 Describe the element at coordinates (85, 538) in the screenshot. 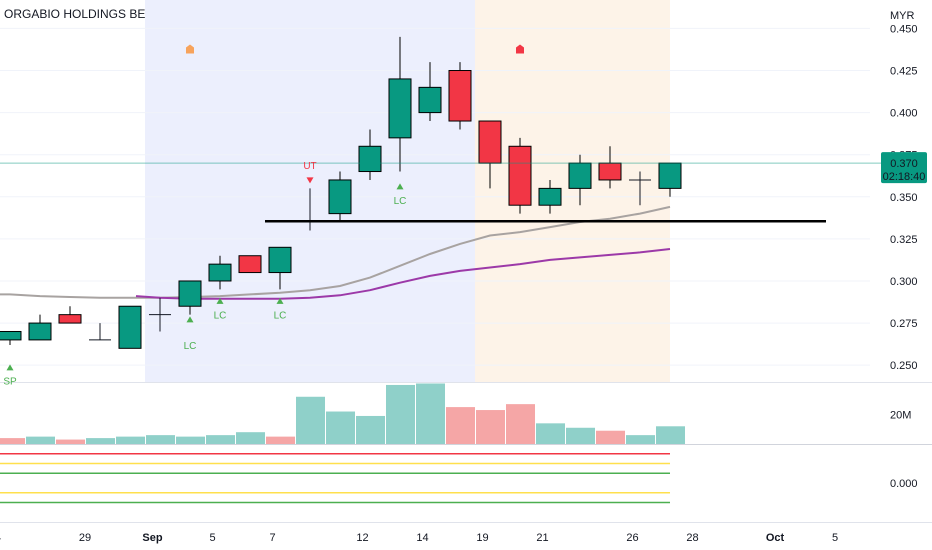

I see `x-tick-label: 29` at that location.